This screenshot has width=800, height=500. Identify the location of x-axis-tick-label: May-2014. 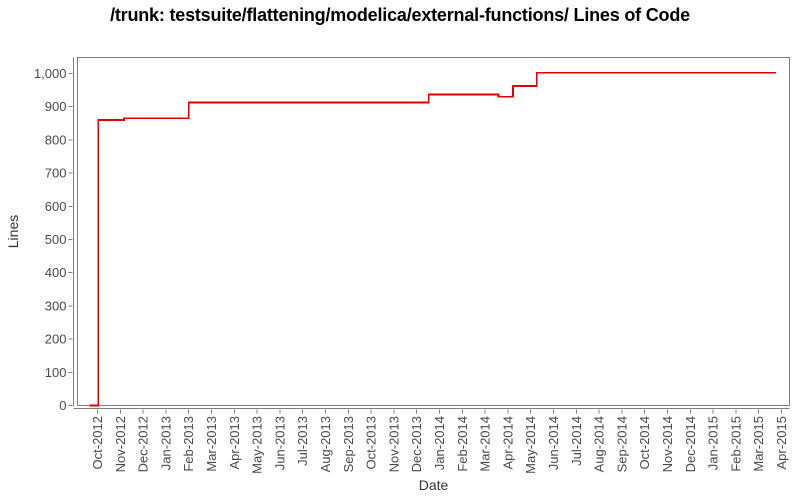
(530, 445).